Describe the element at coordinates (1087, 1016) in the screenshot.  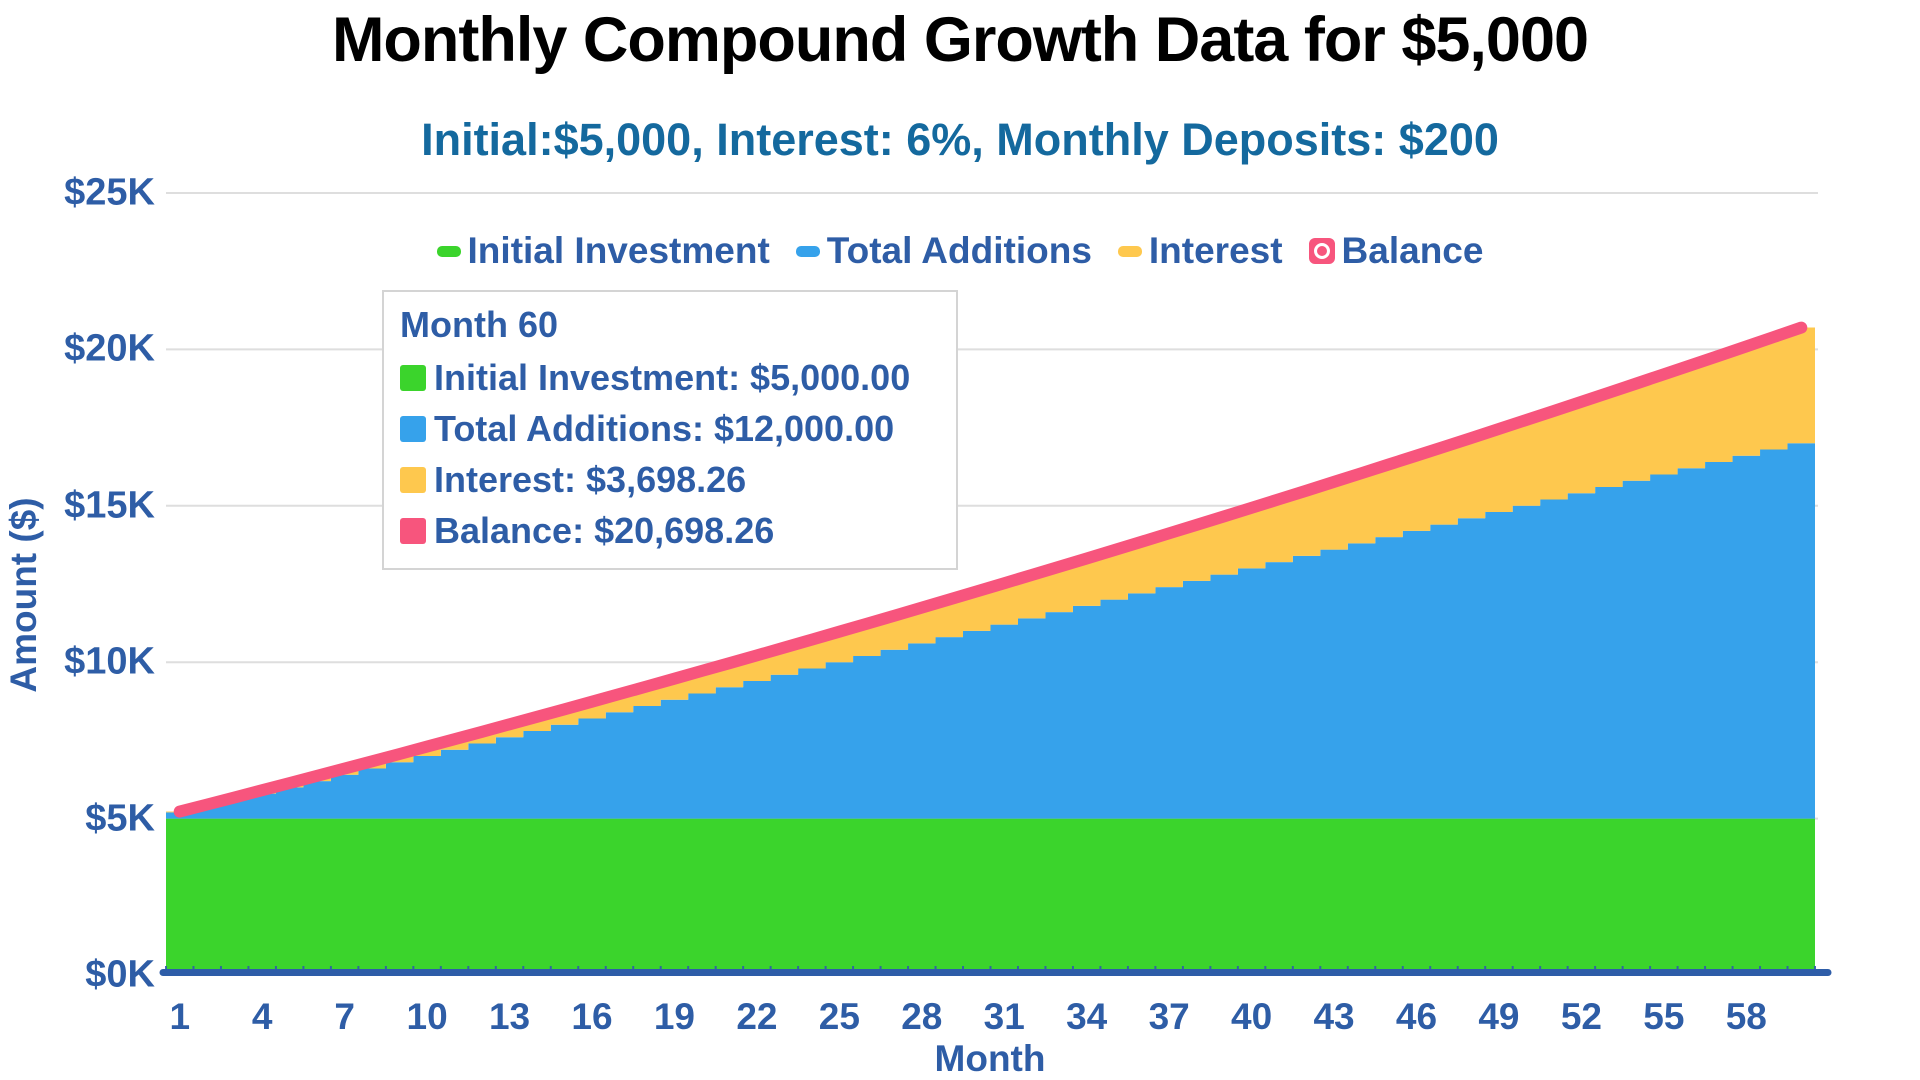
I see `x-tick-label: 34` at that location.